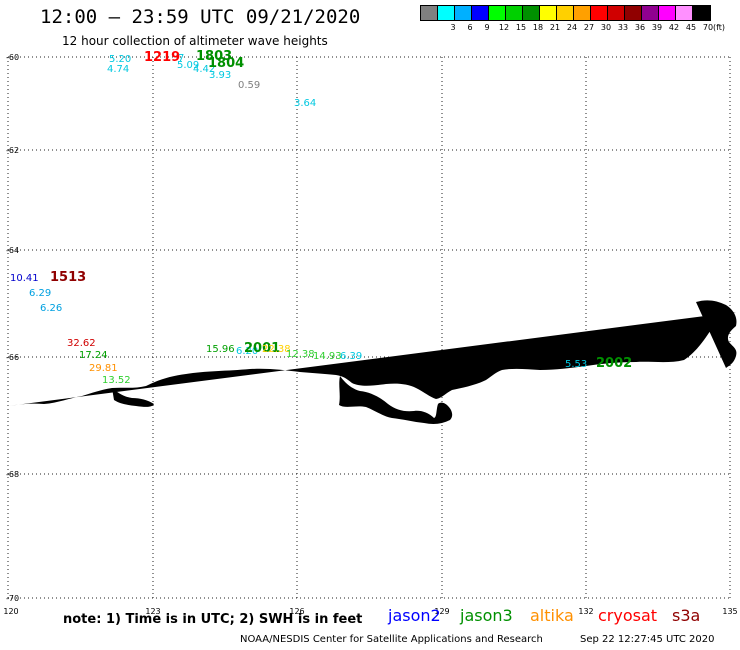 The image size is (740, 650). What do you see at coordinates (118, 69) in the screenshot?
I see `wave-height-label: 4.74` at bounding box center [118, 69].